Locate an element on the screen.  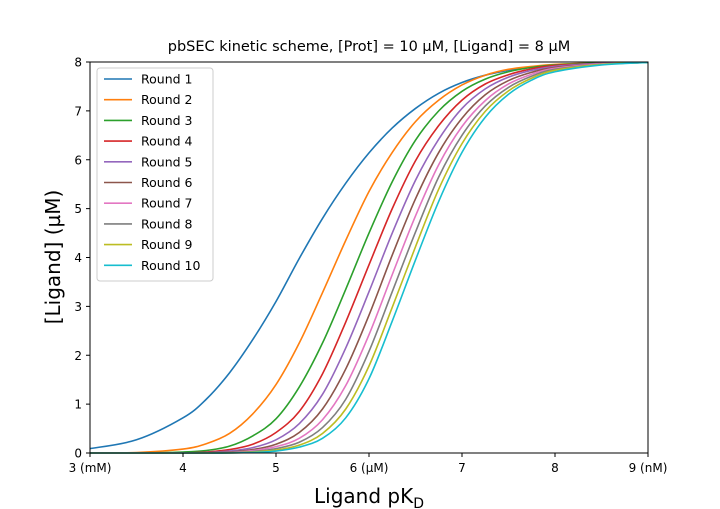
y-tick-label: 6 is located at coordinates (78, 160).